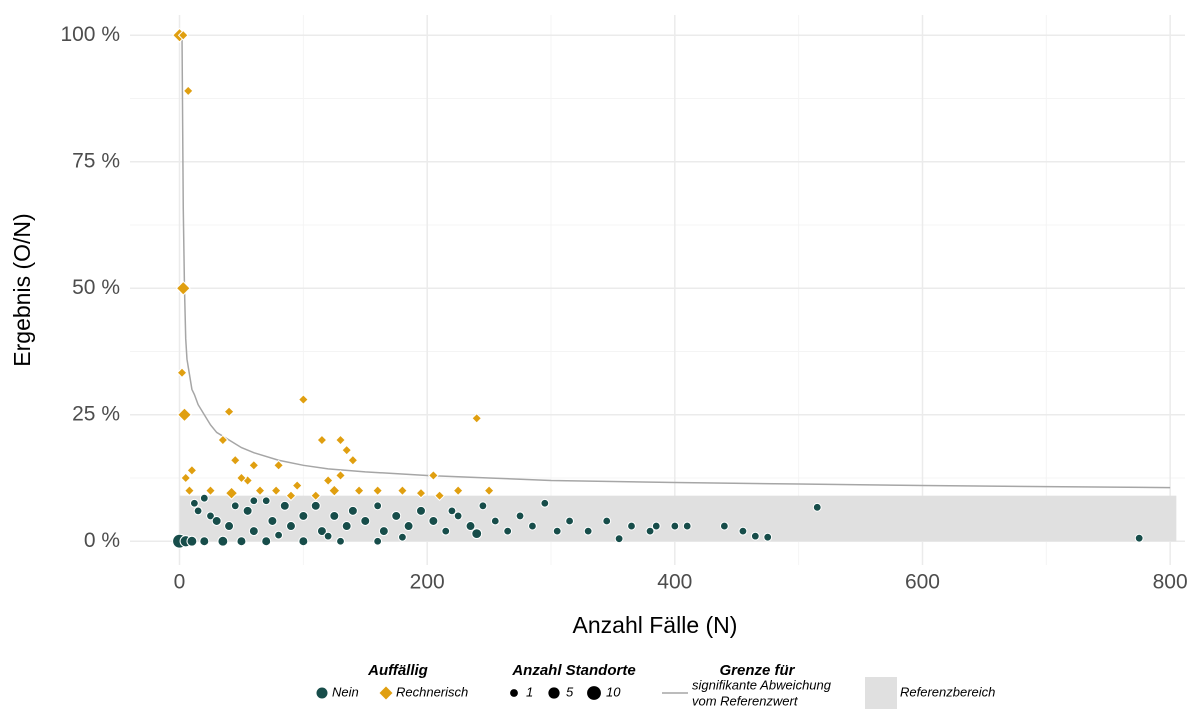  I want to click on x-tick-label: 0, so click(180, 582).